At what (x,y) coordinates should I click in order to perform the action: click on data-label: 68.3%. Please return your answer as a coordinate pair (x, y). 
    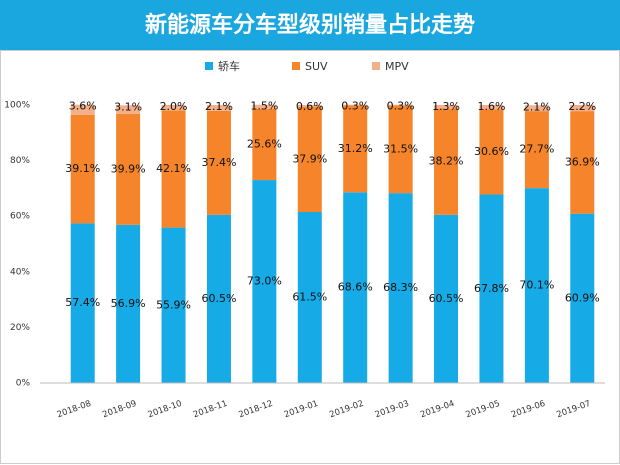
    Looking at the image, I should click on (400, 287).